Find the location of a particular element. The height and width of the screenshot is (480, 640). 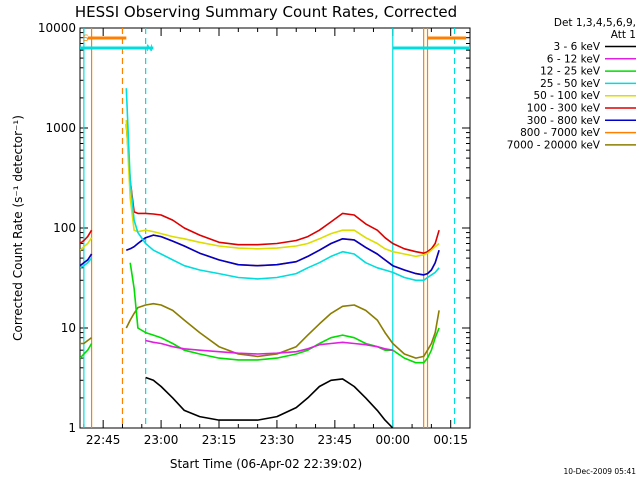

legend-entry-label: 300 - 800 keV is located at coordinates (564, 121).